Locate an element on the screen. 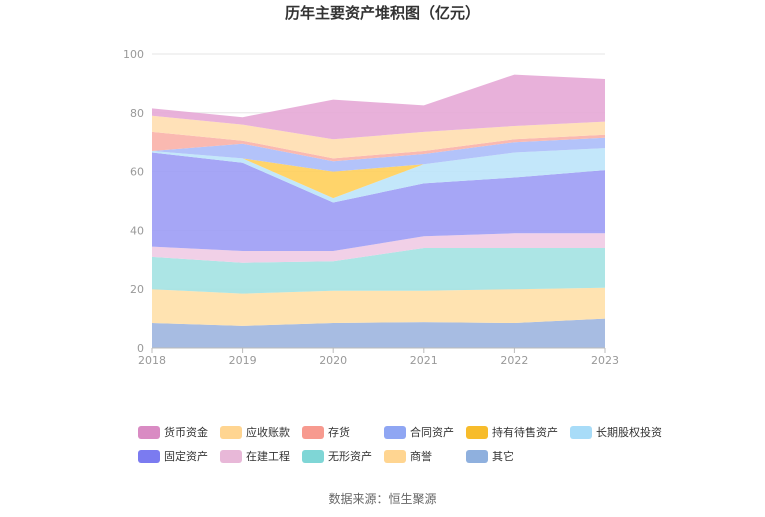 Image resolution: width=765 pixels, height=517 pixels. data-source-note: 数据来源：恒生聚源 is located at coordinates (382, 499).